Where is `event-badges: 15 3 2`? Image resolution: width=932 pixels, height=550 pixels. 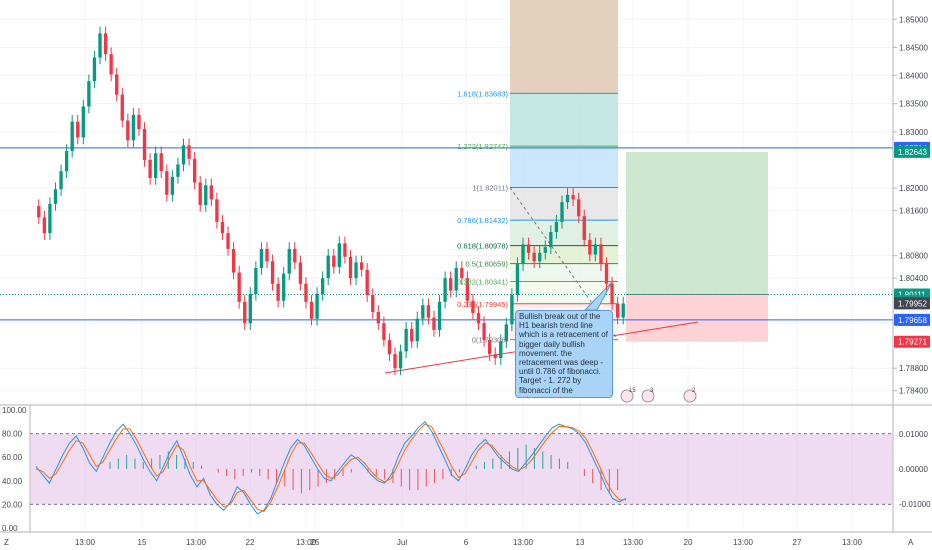 event-badges: 15 3 2 is located at coordinates (658, 395).